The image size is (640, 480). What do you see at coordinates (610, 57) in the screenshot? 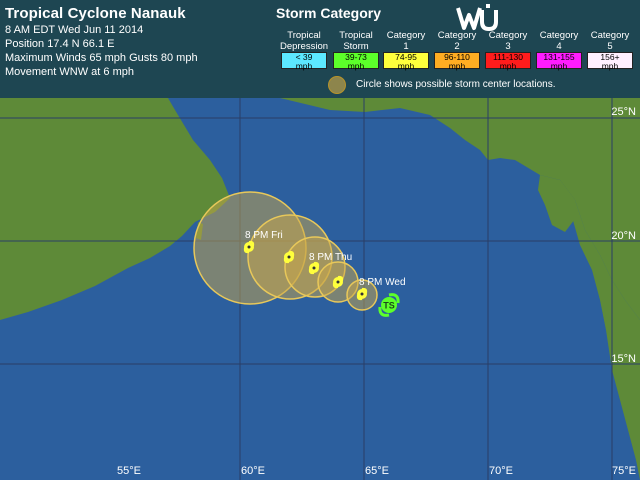
I see `category-range: 156+` at bounding box center [610, 57].